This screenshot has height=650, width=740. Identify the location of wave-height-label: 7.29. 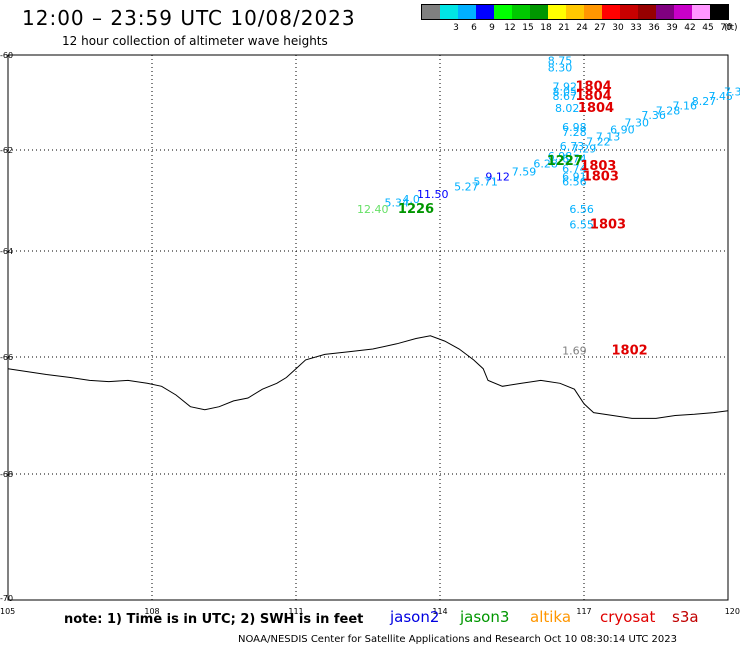
(584, 149).